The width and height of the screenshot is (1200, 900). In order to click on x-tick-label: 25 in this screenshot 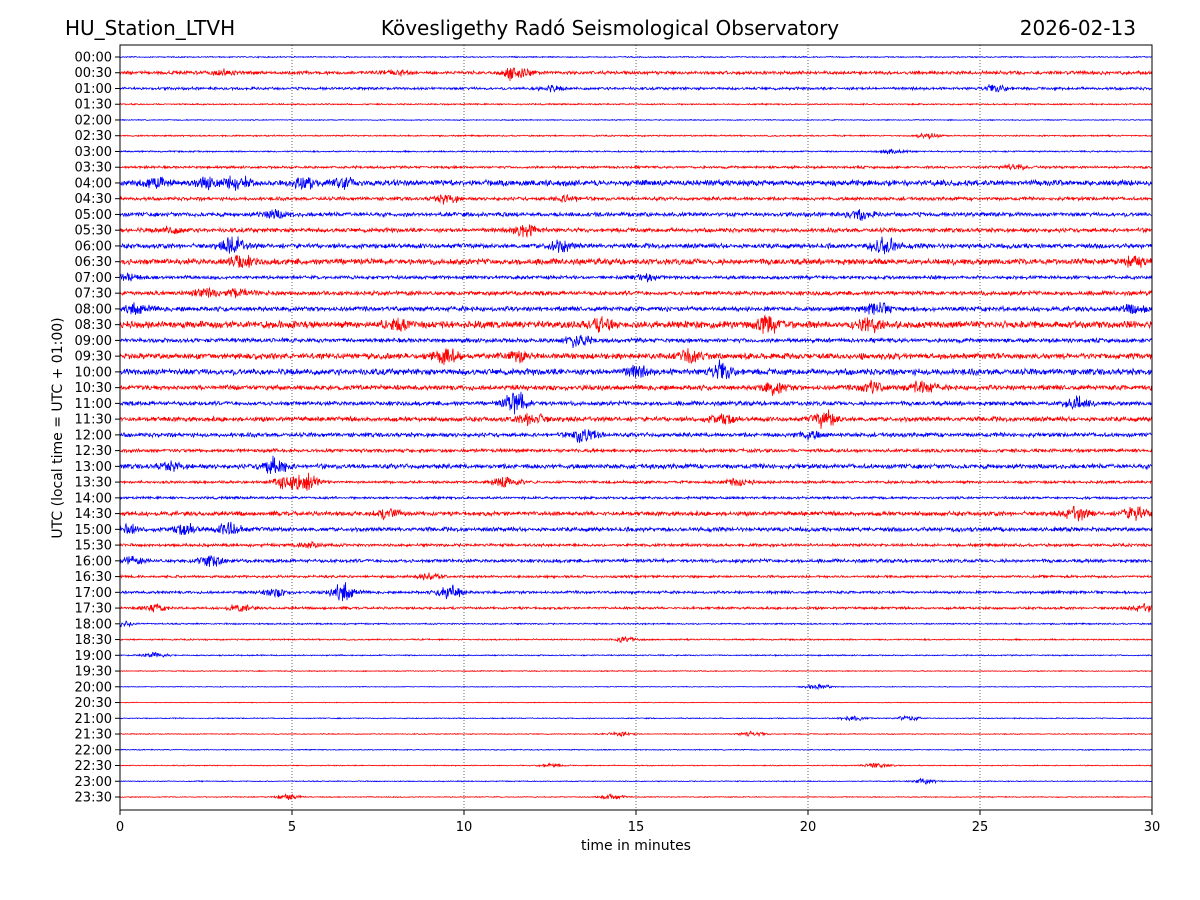, I will do `click(980, 827)`.